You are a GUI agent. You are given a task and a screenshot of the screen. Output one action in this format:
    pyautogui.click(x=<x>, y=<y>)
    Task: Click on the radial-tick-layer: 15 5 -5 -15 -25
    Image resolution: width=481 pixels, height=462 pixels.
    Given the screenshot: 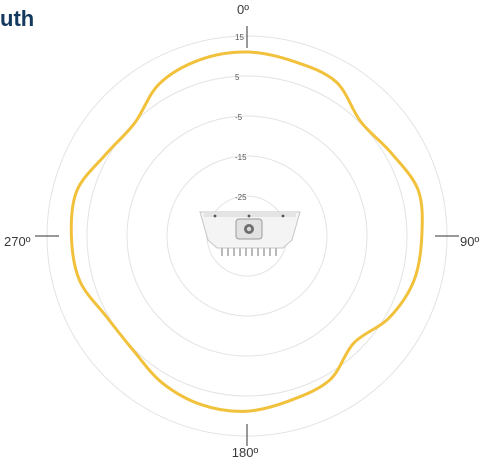 What is the action you would take?
    pyautogui.click(x=241, y=117)
    